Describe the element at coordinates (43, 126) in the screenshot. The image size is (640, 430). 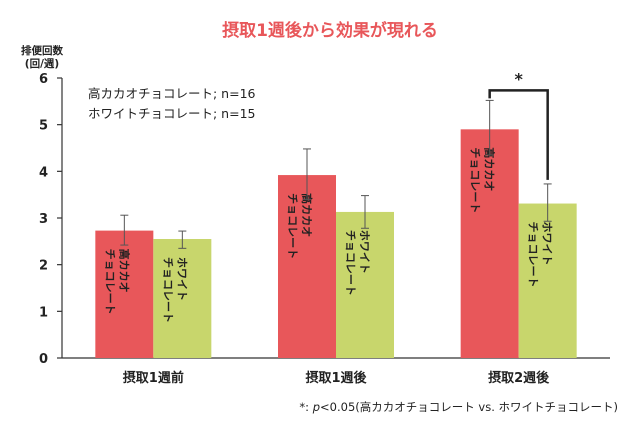
I see `y-tick-label: 5` at that location.